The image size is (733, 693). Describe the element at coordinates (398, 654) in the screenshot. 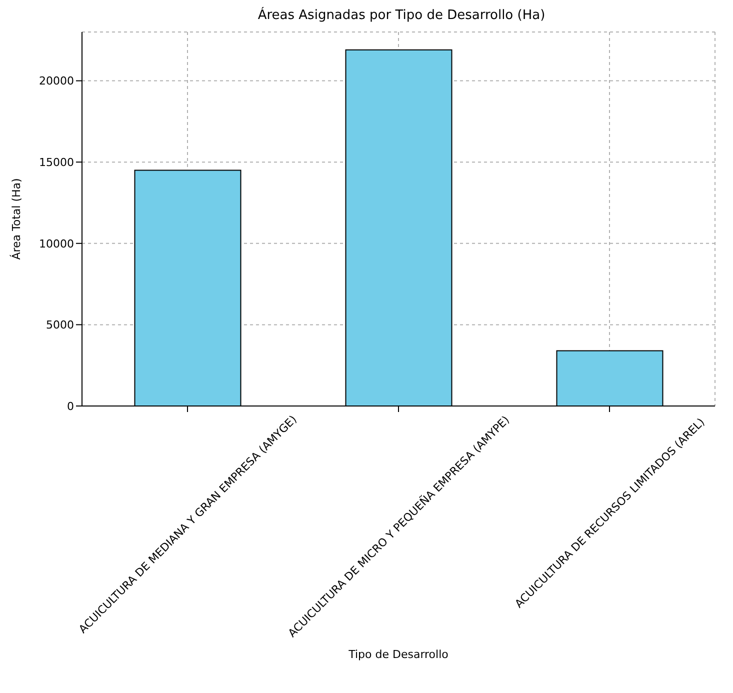

I see `x-axis-title: Tipo de Desarrollo` at that location.